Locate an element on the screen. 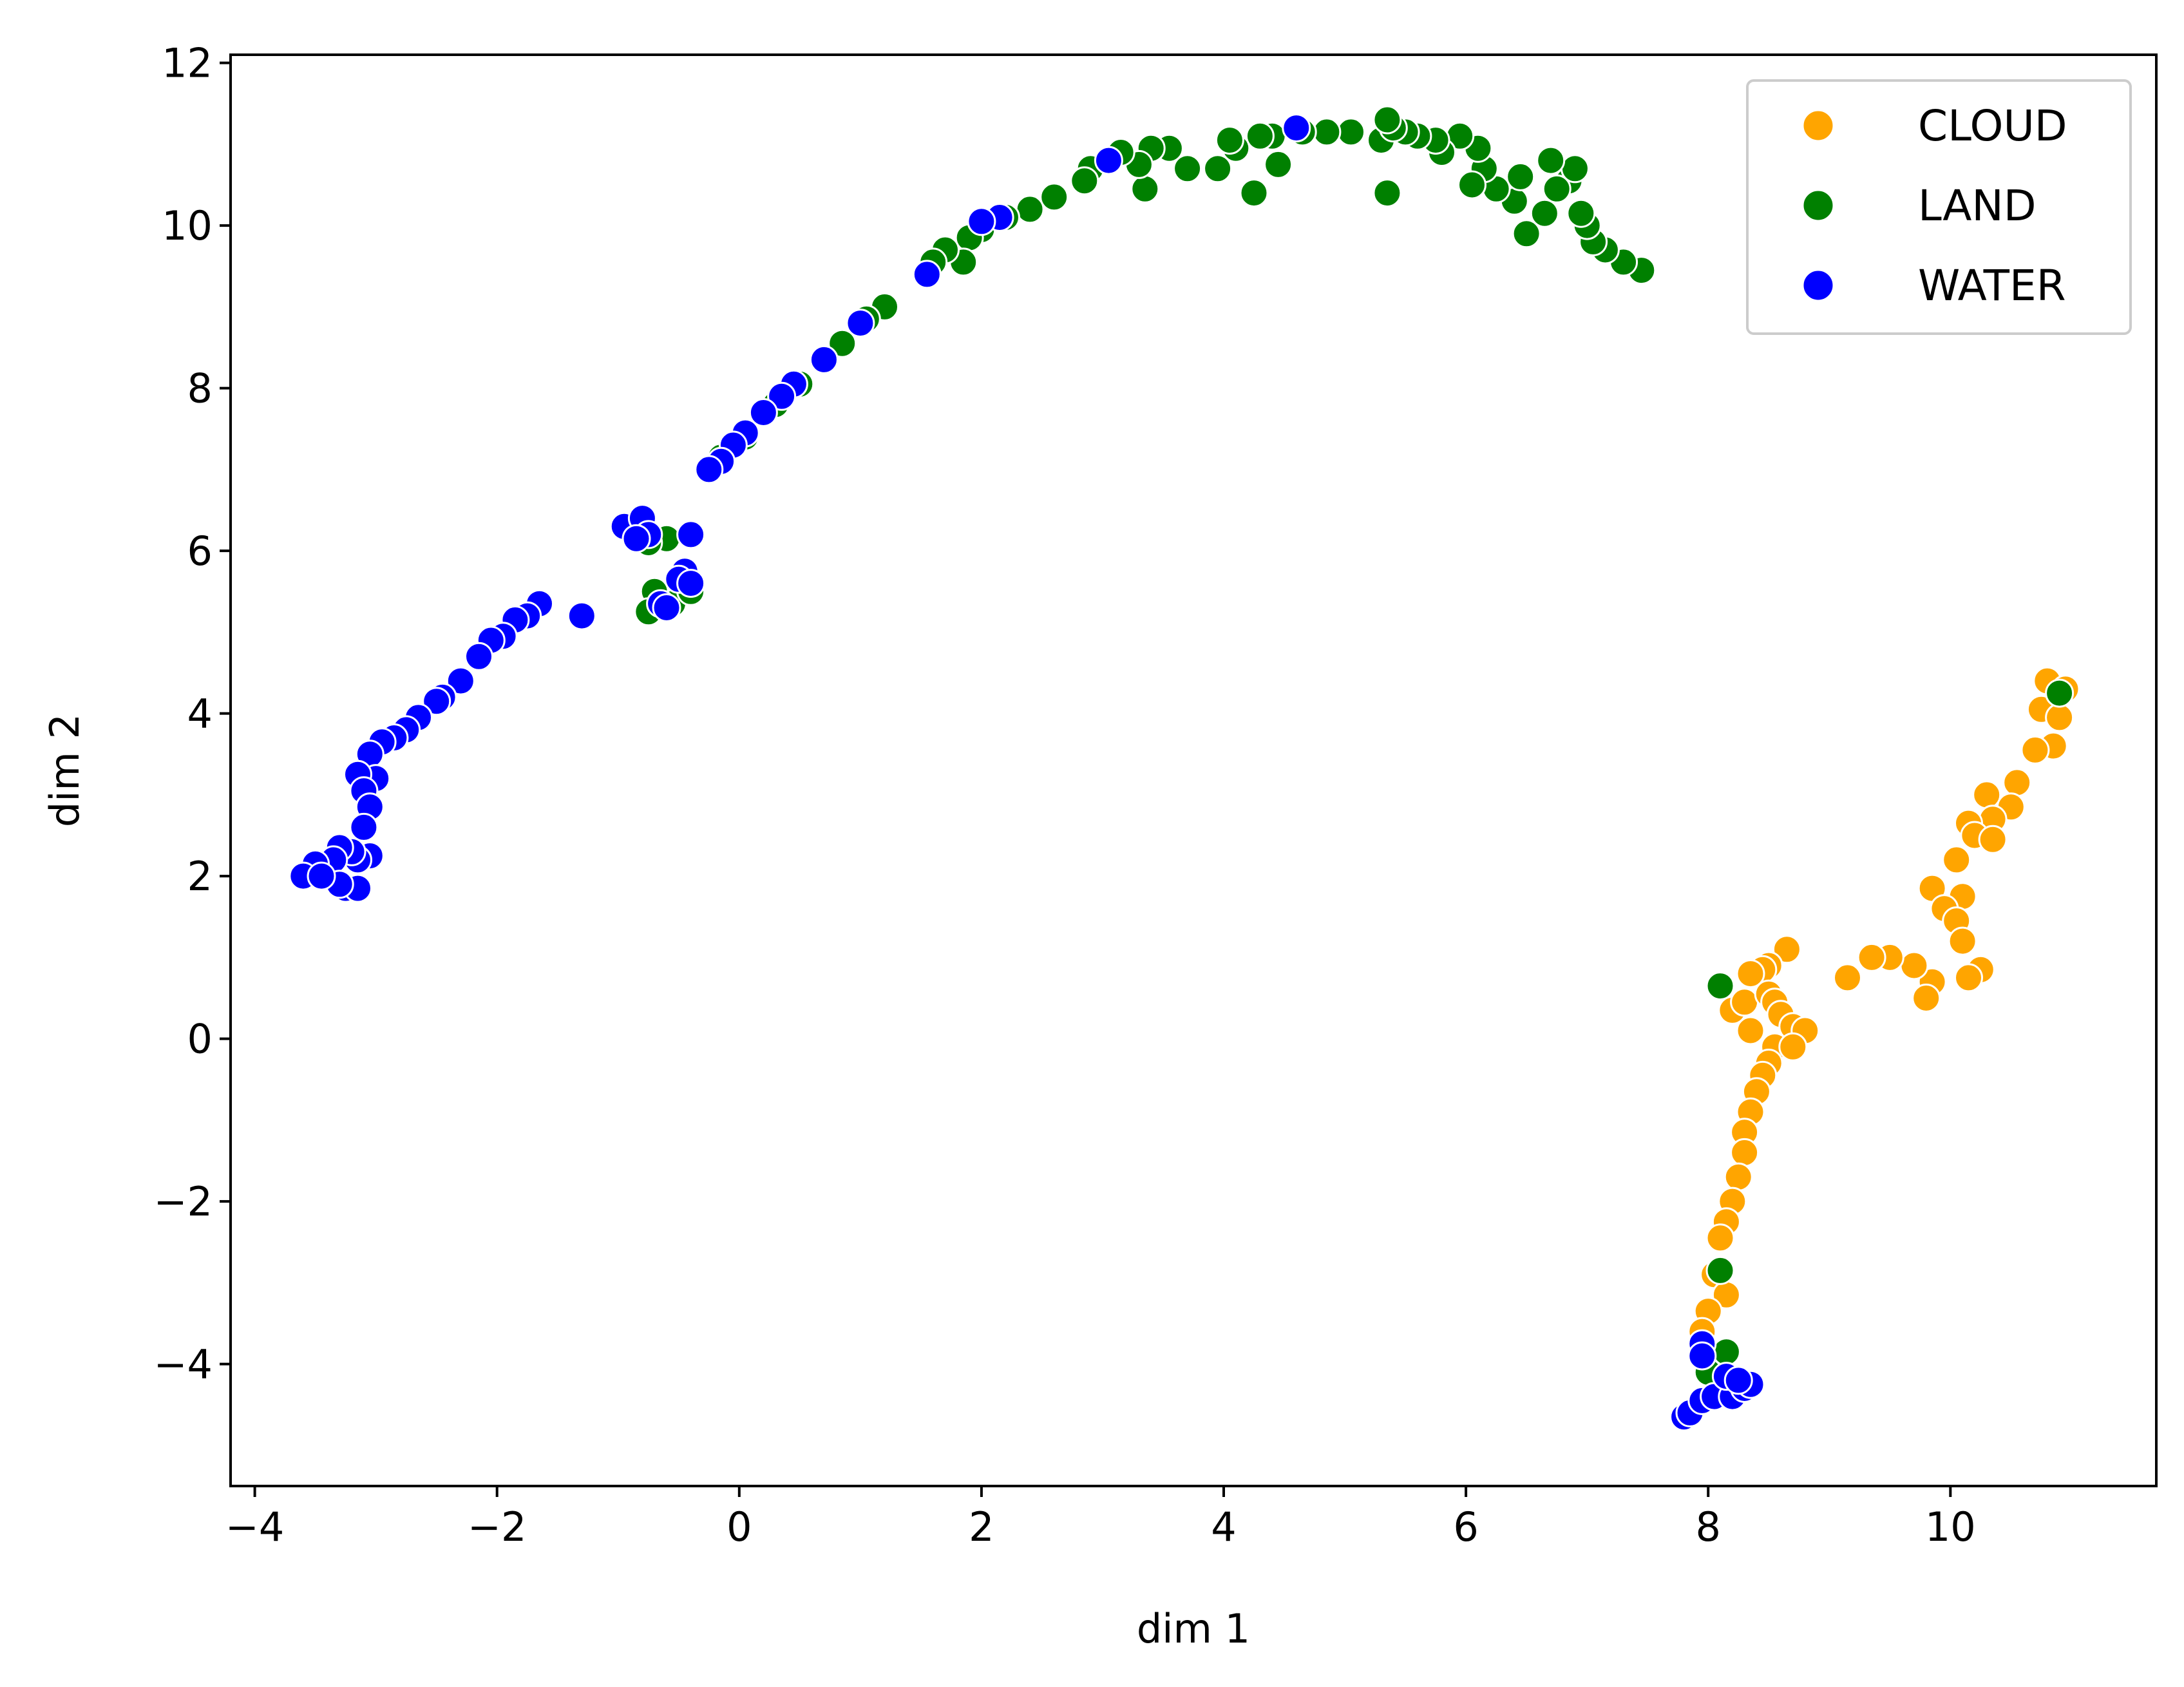  x-tick-label: 0 is located at coordinates (739, 1526).